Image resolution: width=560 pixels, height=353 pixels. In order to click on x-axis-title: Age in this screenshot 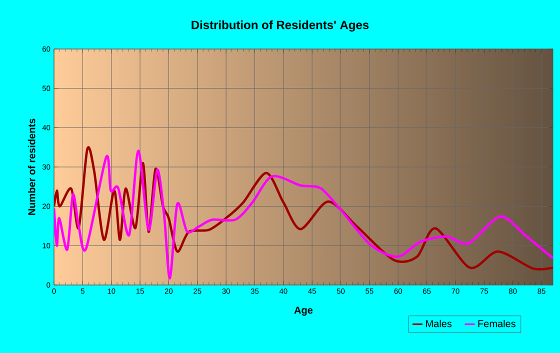, I will do `click(303, 311)`.